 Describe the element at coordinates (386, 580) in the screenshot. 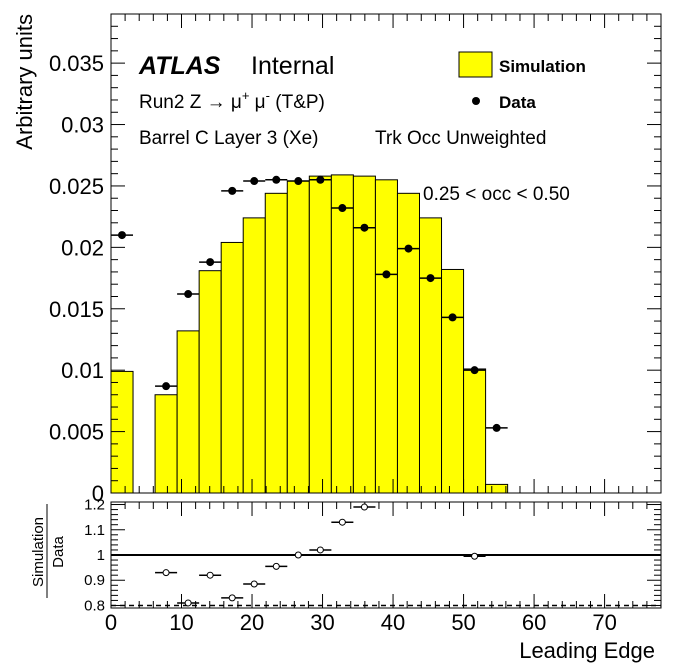

I see `ratio-reference-lines` at that location.